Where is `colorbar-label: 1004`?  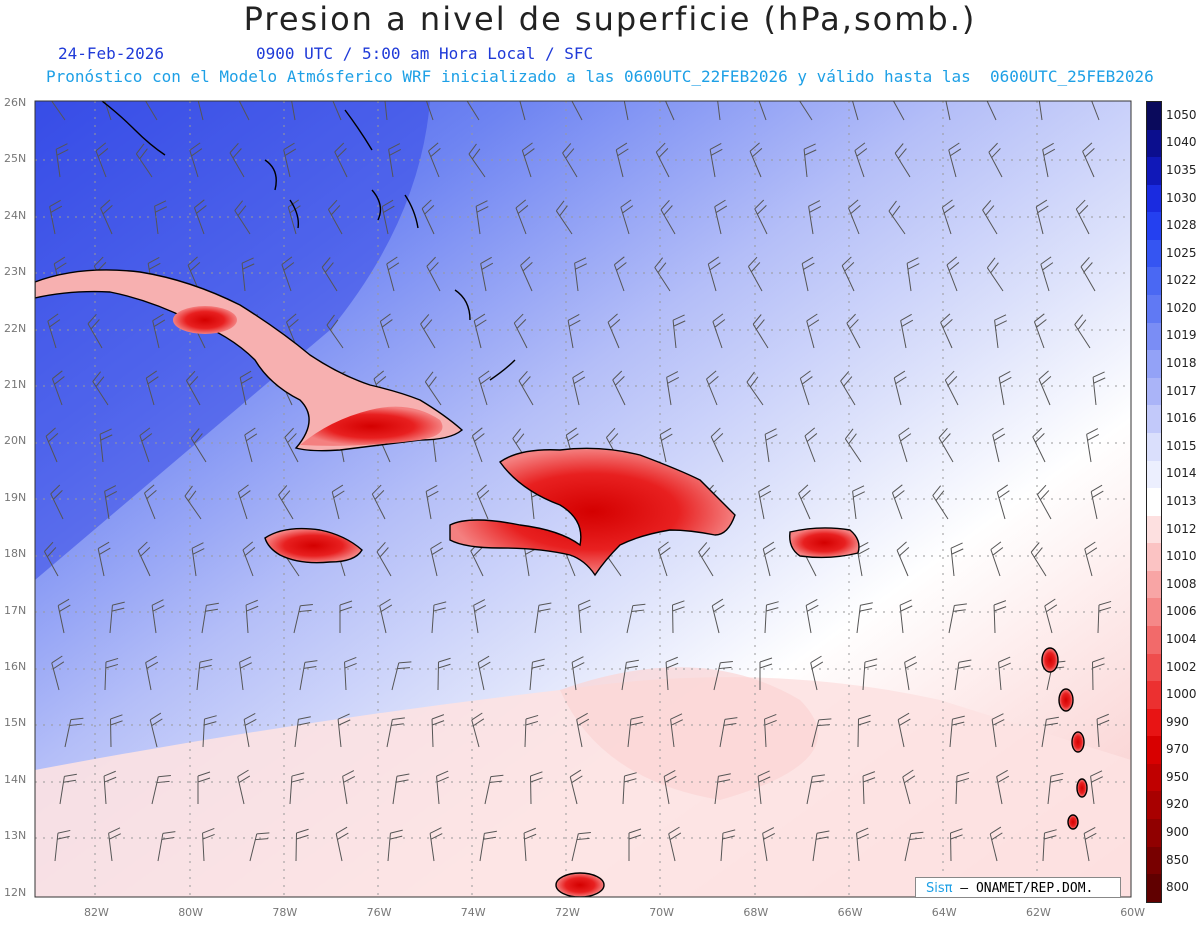 colorbar-label: 1004 is located at coordinates (1181, 638).